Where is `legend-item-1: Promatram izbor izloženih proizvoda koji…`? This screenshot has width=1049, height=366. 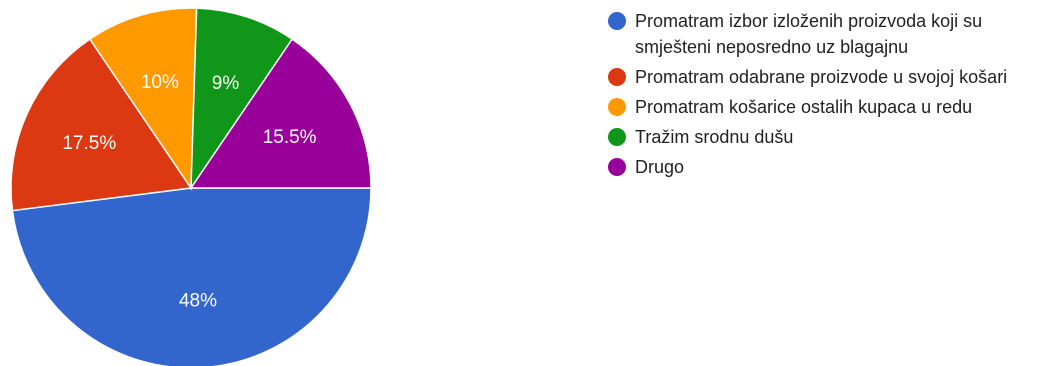
legend-item-1: Promatram izbor izloženih proizvoda koji… is located at coordinates (828, 34).